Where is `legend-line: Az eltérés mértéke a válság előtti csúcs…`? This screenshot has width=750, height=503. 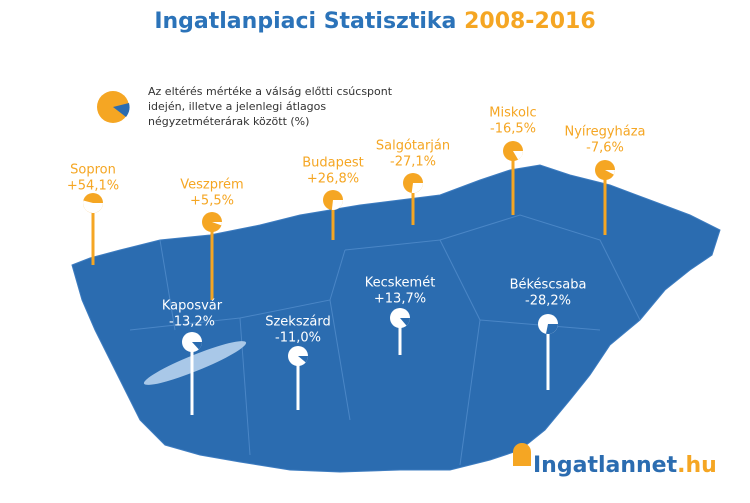
legend-line: Az eltérés mértéke a válság előtti csúcs… is located at coordinates (270, 91).